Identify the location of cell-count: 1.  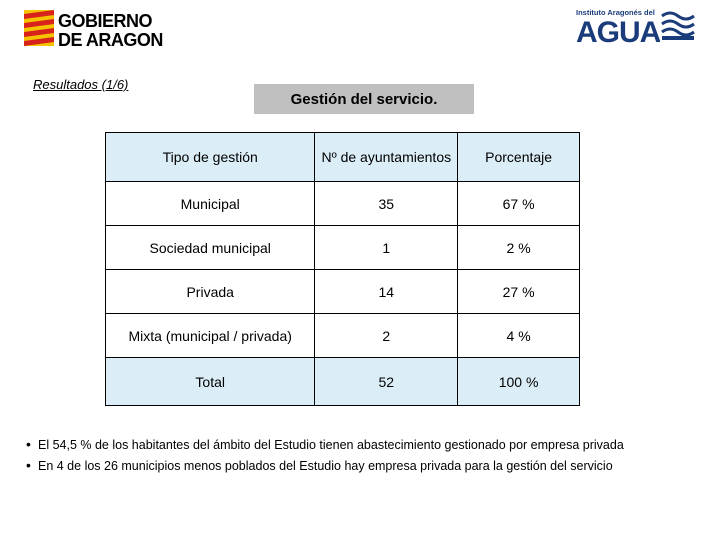
(386, 247).